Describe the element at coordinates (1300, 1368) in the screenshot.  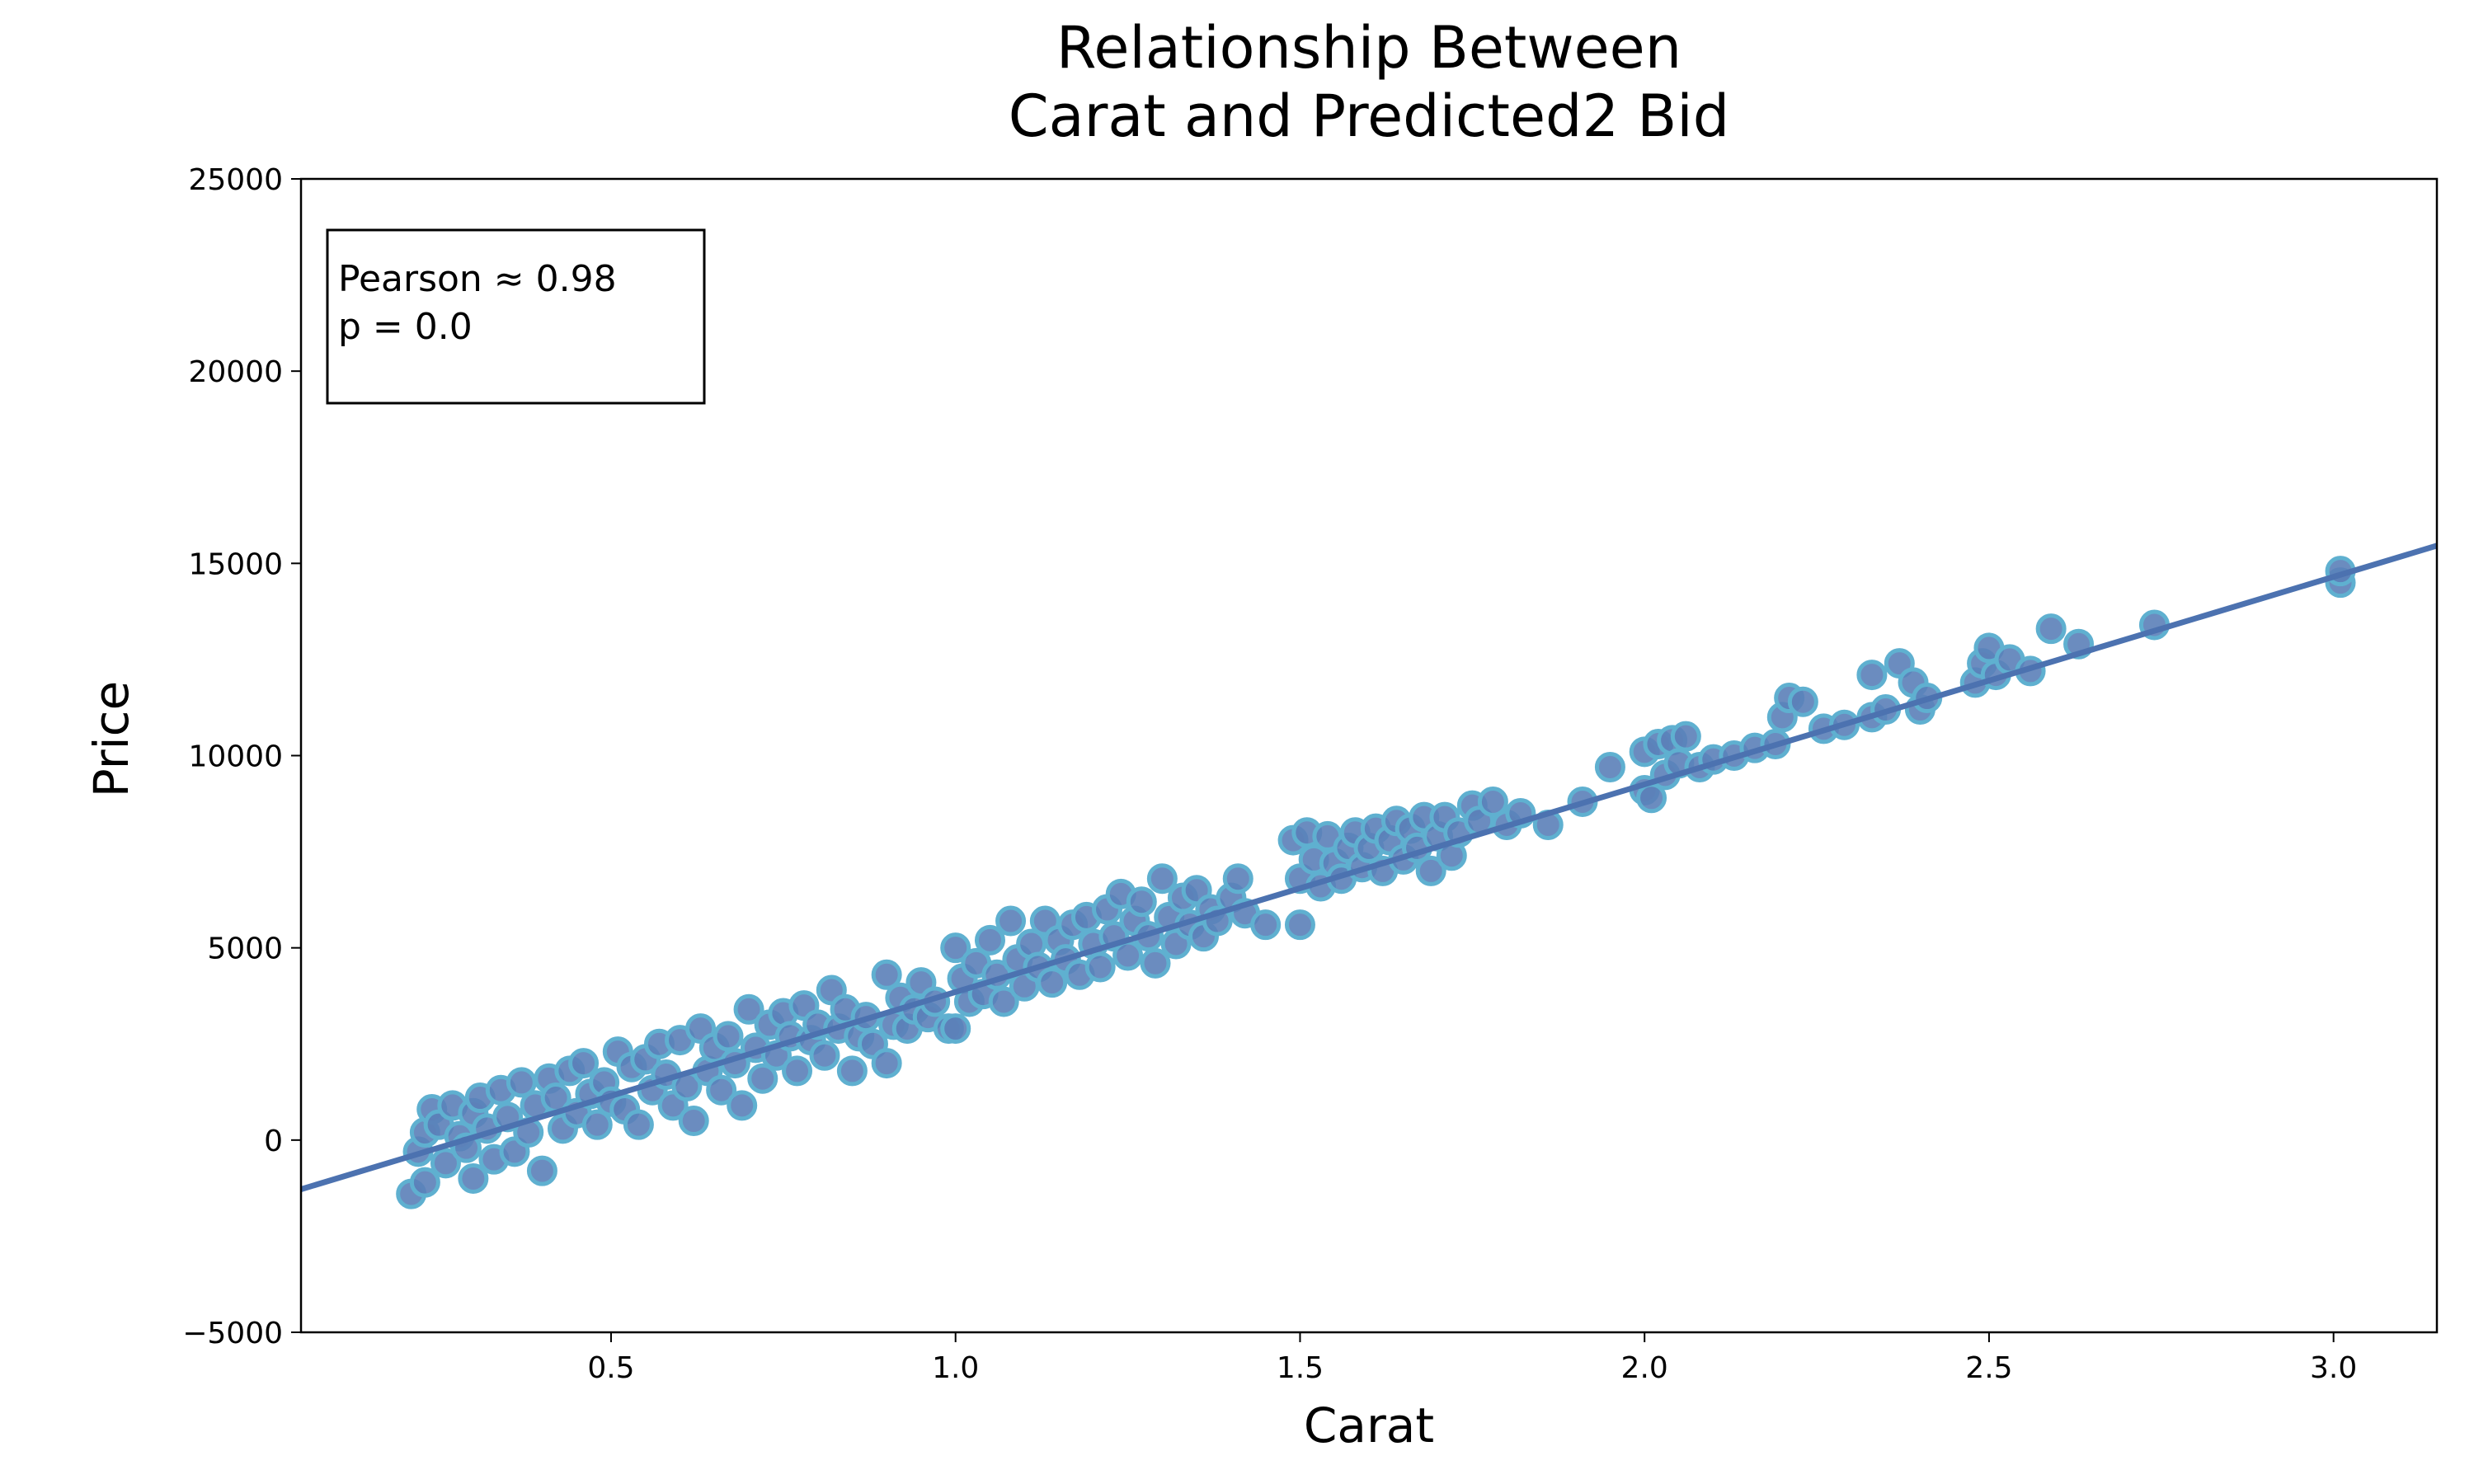
I see `x-tick-label: 1.5` at that location.